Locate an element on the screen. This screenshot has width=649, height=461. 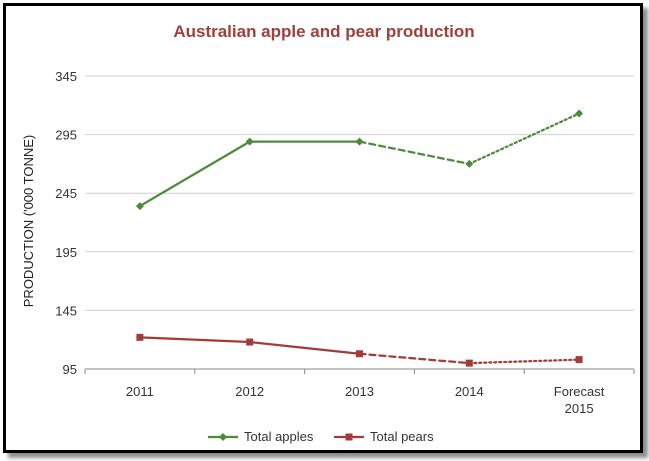
x-tick-label: Forecast 2015 is located at coordinates (579, 400).